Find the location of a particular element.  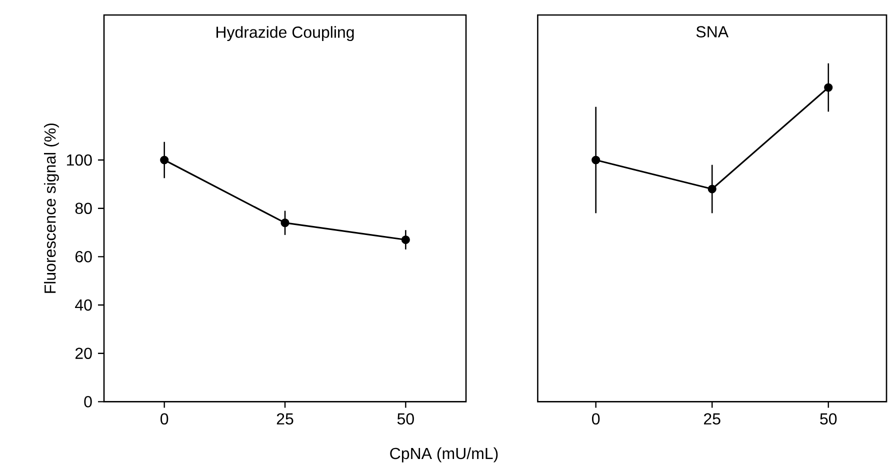

y-axis-title: Fluorescence signal (%) is located at coordinates (51, 208).